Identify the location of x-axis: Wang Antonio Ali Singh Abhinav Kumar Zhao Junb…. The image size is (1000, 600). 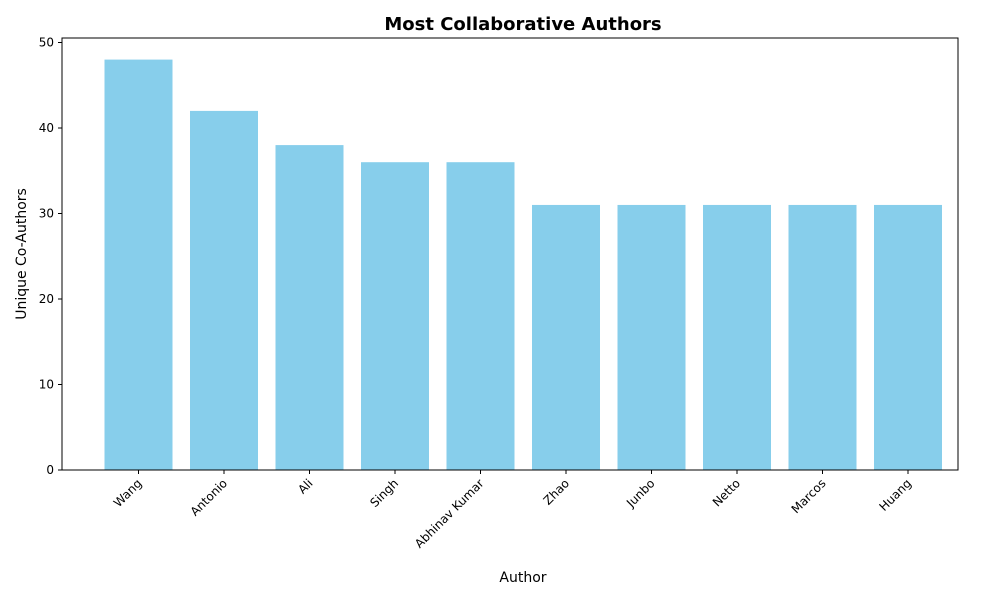
(512, 510).